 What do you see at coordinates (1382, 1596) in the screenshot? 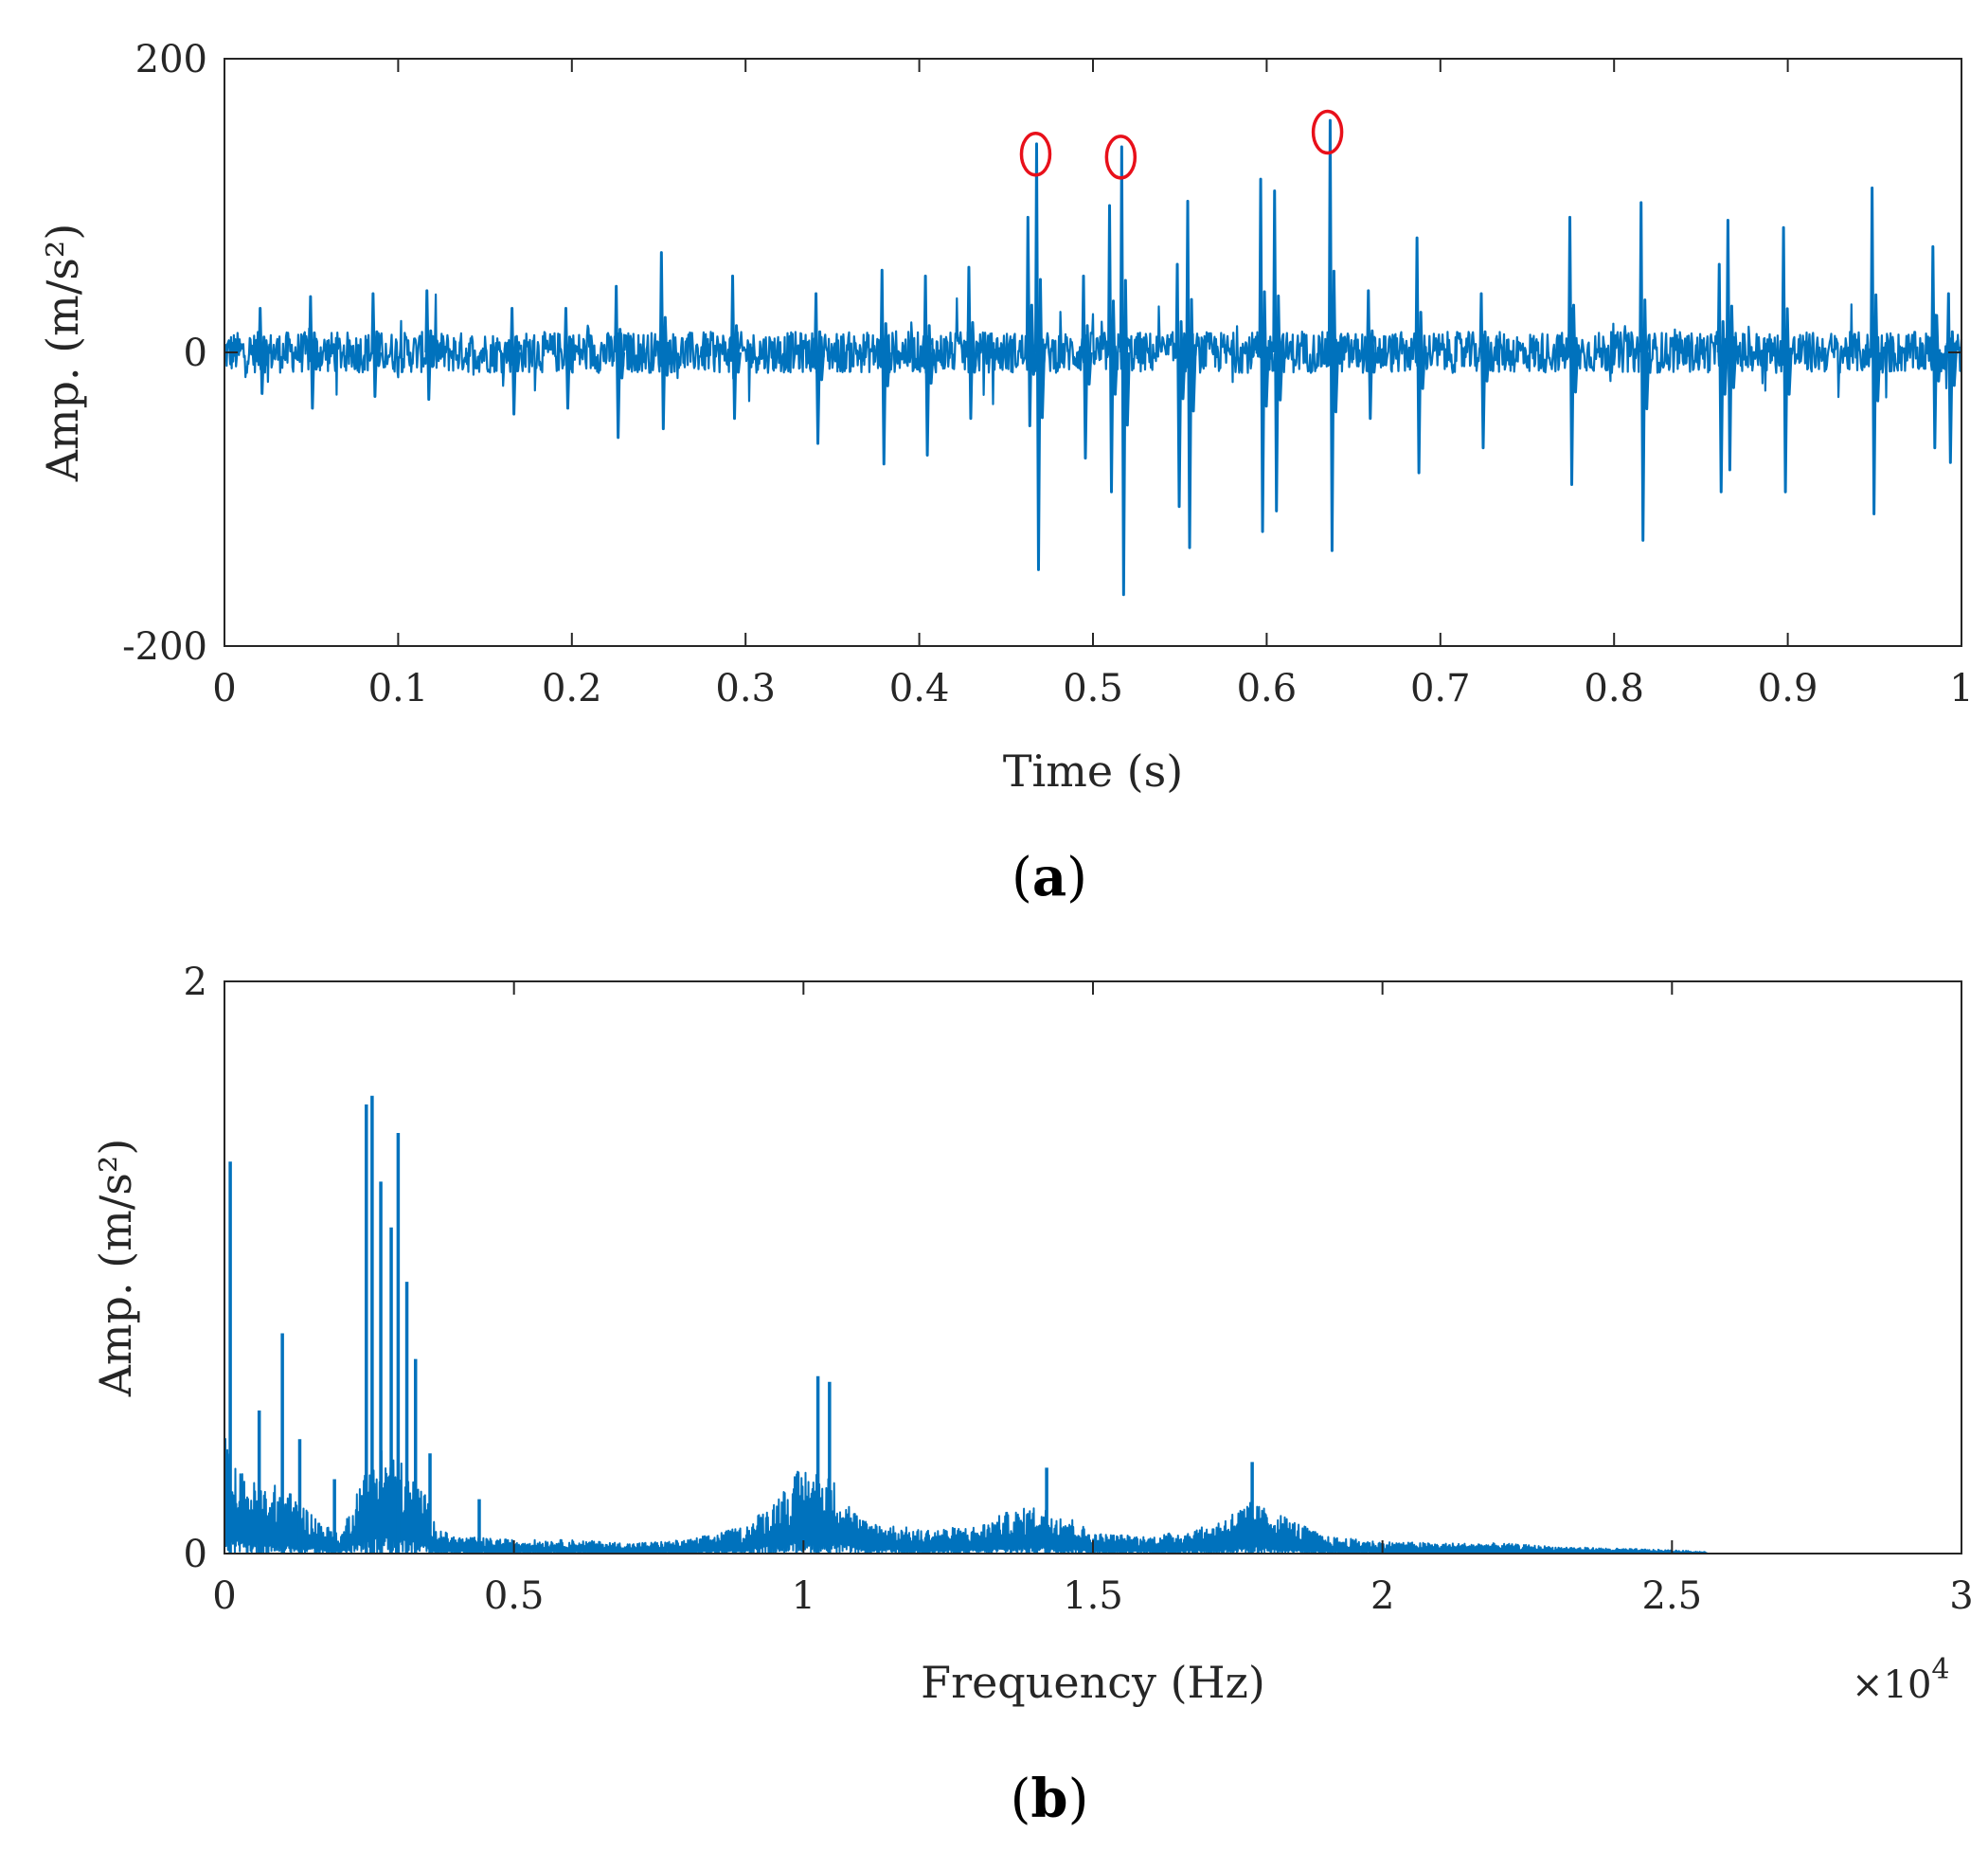
I see `x-tick-label: 2` at bounding box center [1382, 1596].